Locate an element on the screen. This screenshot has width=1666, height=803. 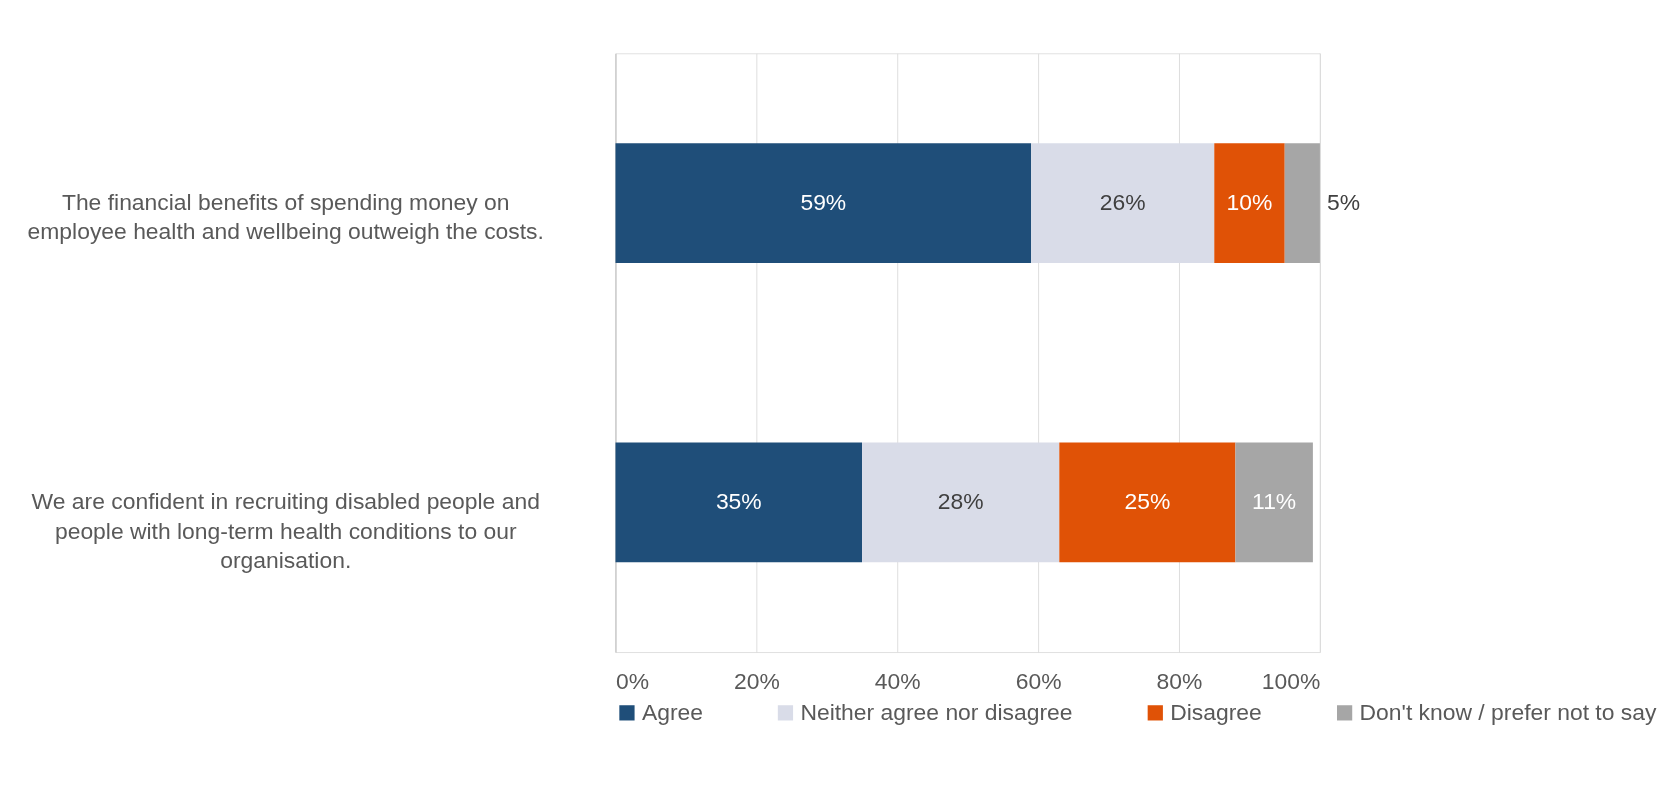
data-label: 11% is located at coordinates (1274, 501).